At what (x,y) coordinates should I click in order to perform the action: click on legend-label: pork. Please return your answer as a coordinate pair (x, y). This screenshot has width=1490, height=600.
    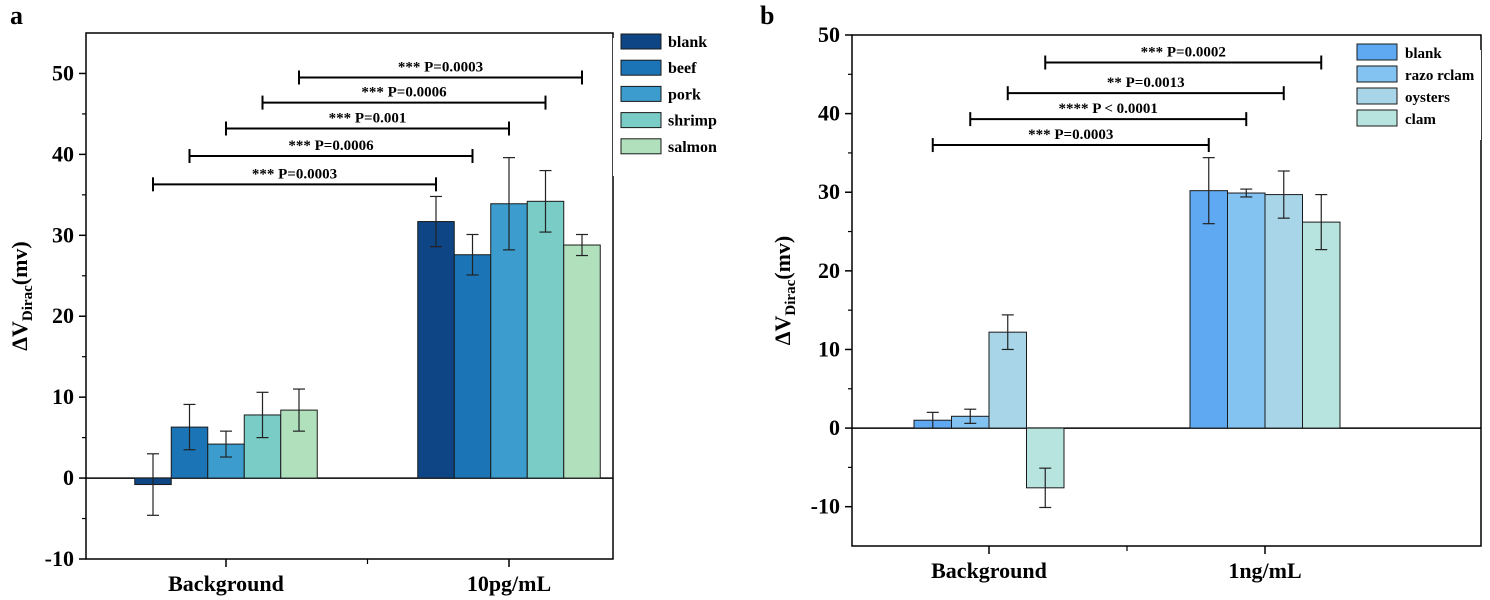
    Looking at the image, I should click on (684, 94).